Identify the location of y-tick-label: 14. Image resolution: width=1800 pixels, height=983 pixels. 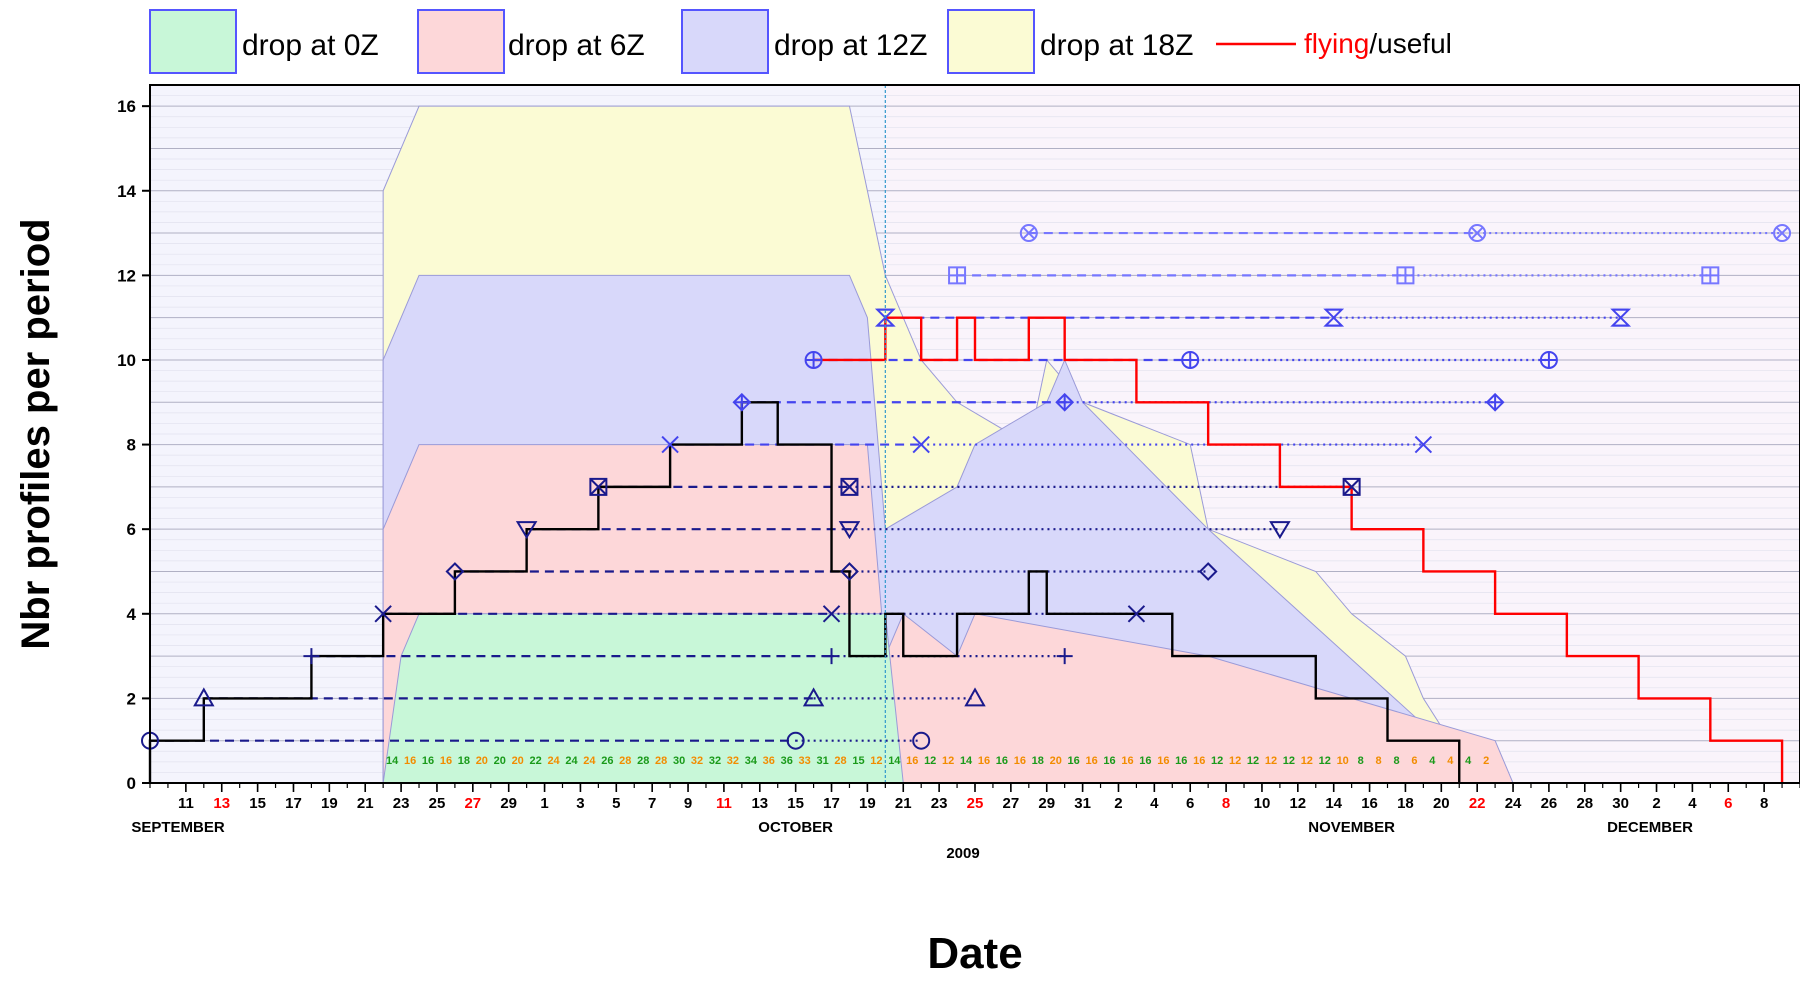
(126, 191).